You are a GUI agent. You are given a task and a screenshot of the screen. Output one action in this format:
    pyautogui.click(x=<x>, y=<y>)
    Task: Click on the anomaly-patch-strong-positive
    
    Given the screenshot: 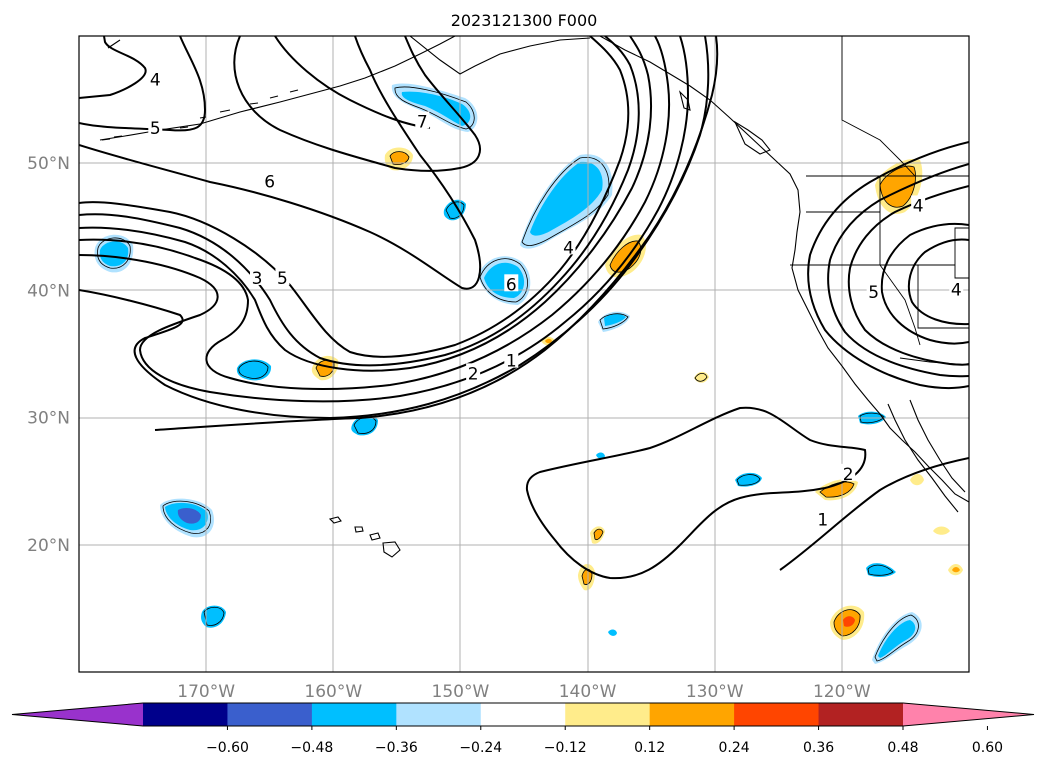 What is the action you would take?
    pyautogui.click(x=849, y=621)
    